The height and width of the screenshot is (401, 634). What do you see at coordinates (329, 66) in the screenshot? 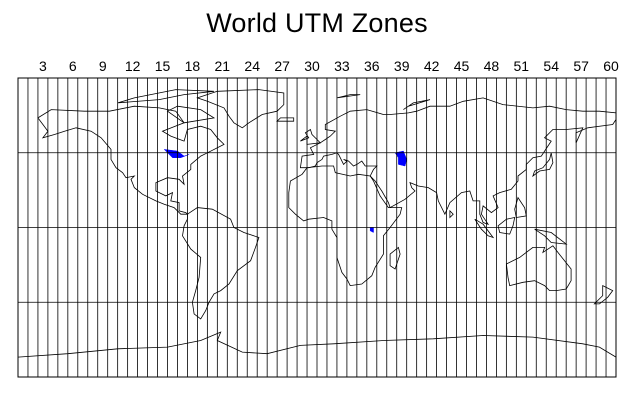
I see `zone-number-labels: 3 6 9 12 15 18 21 24 27 30 33 36 39 42 45 48 51 54 57 60` at bounding box center [329, 66].